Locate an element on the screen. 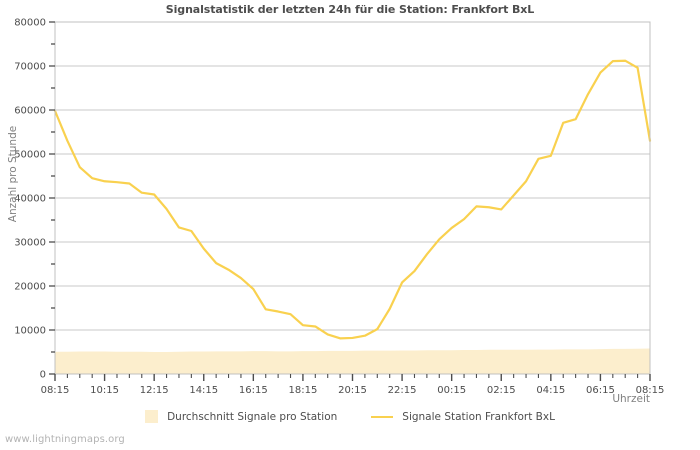  svg-text: 50000 is located at coordinates (30, 155).